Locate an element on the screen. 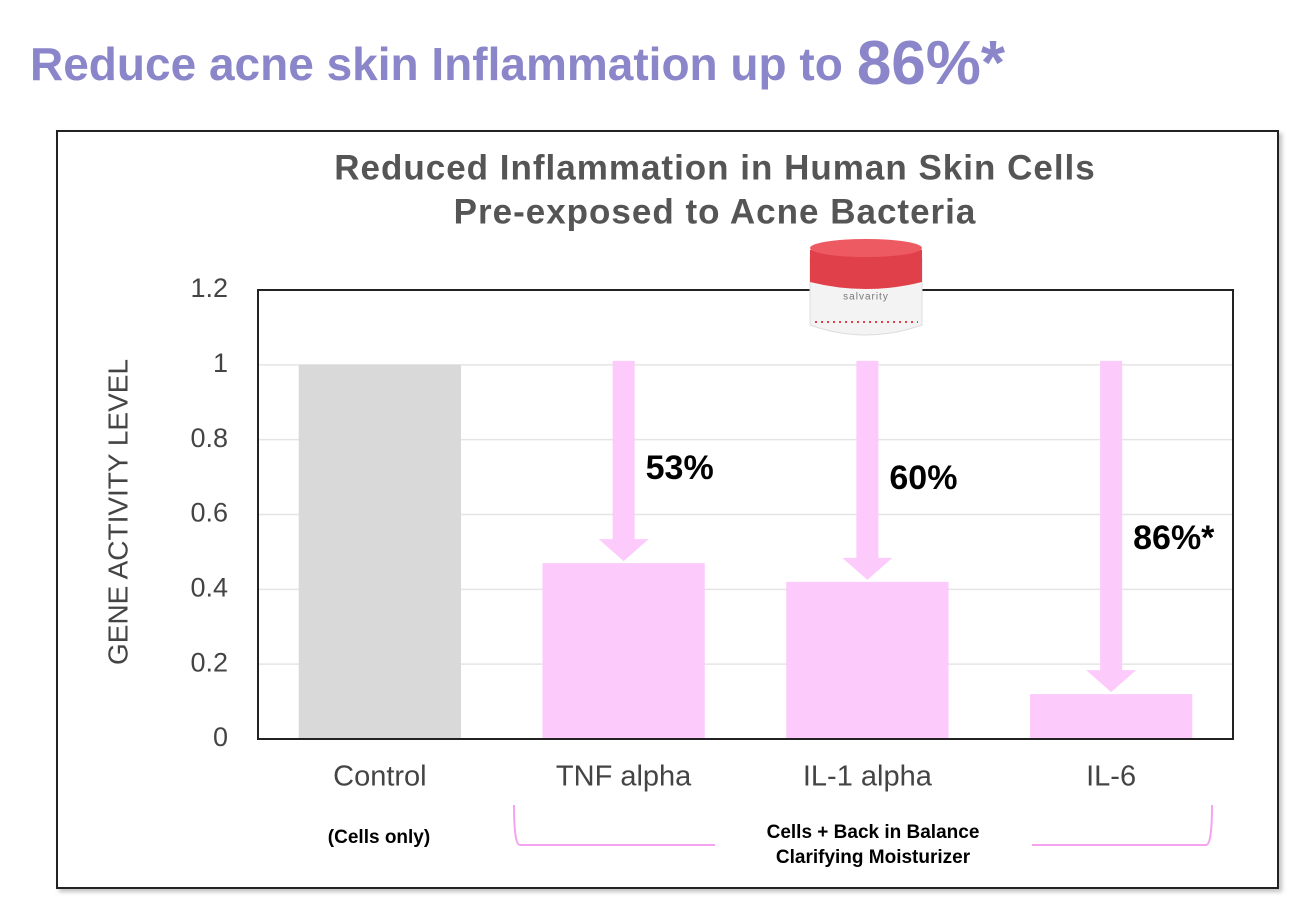  annotation: 60% is located at coordinates (923, 478).